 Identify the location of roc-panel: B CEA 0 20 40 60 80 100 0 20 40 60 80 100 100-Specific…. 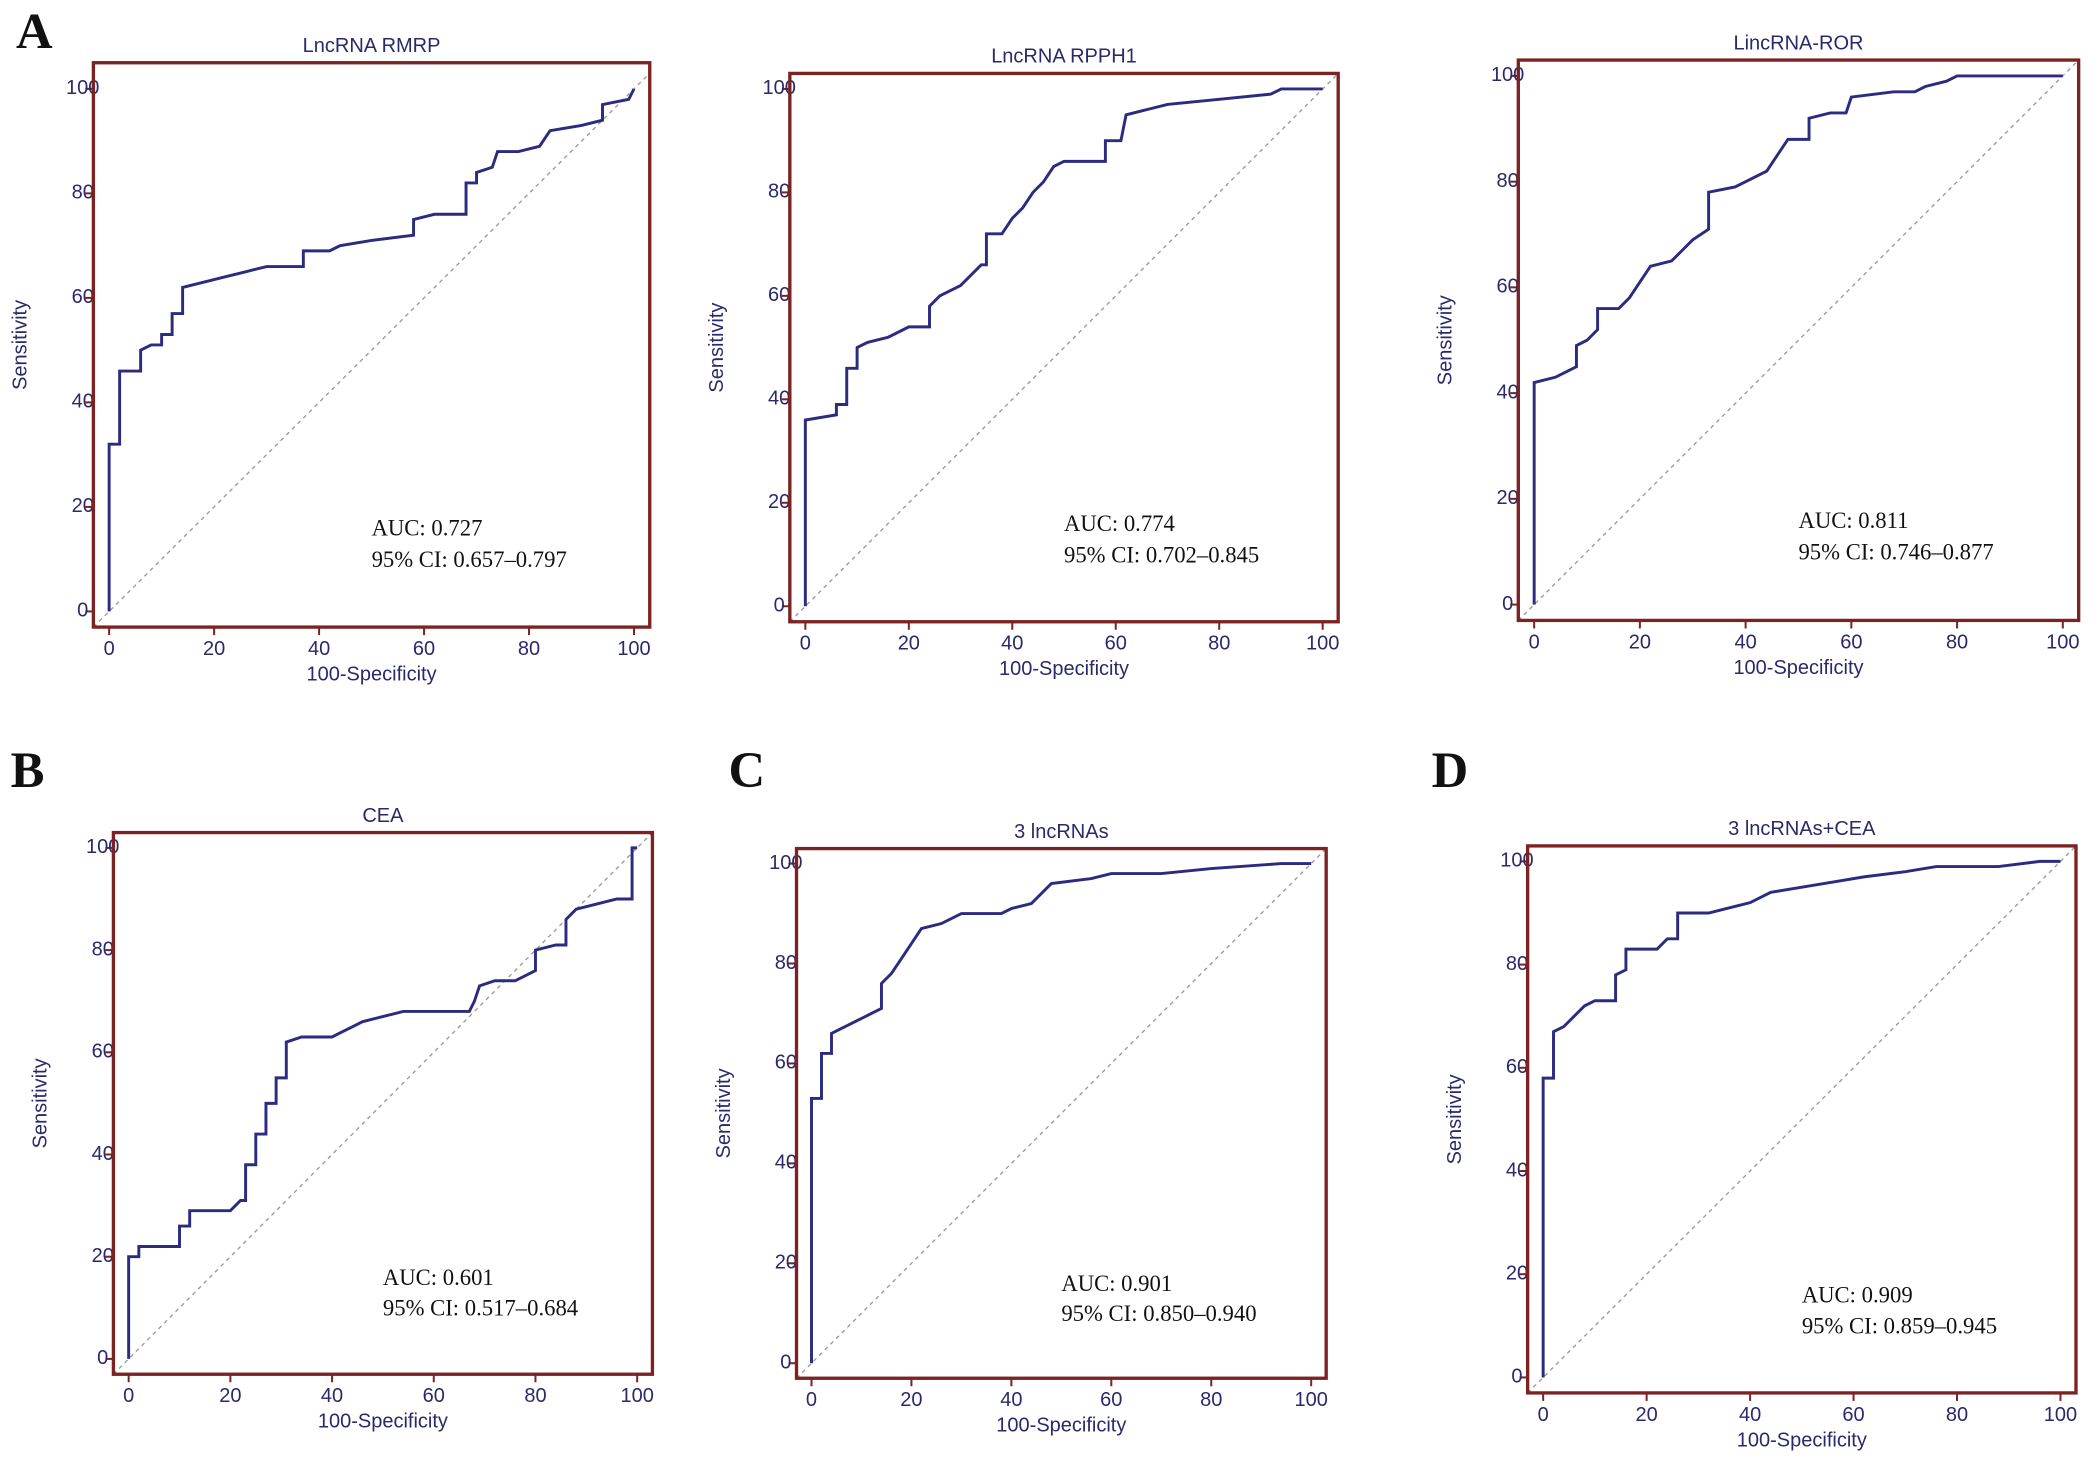
(333, 1087).